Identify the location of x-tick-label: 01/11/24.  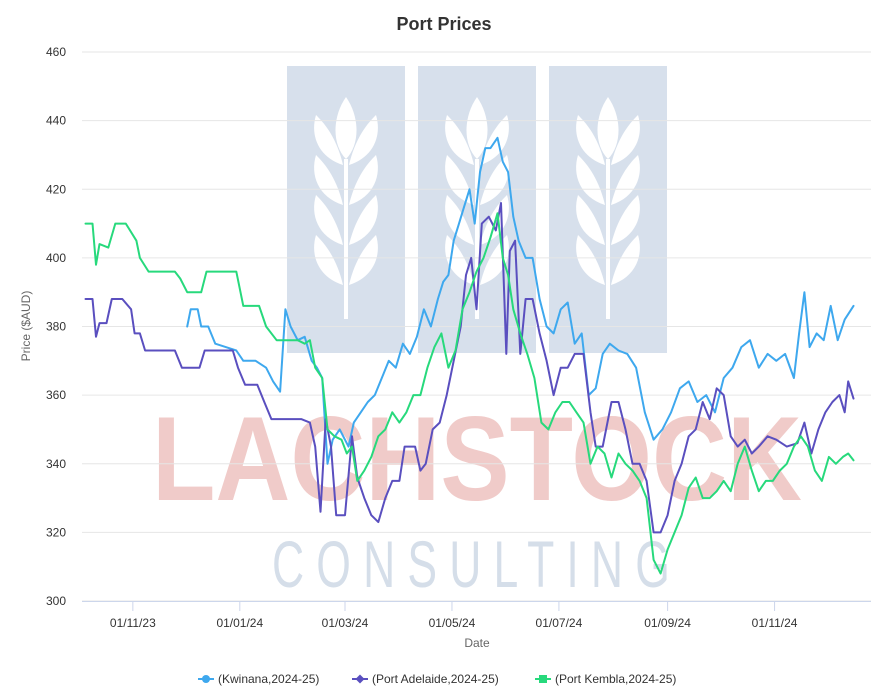
(775, 623).